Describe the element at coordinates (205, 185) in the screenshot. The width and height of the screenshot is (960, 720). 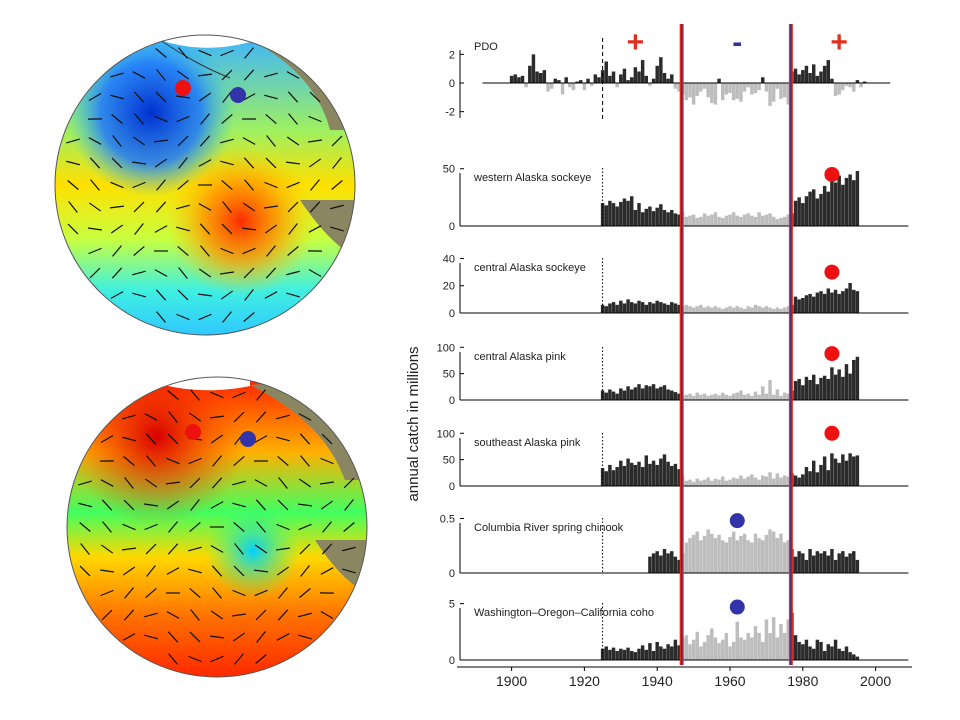
I see `globe-warm-phase-map` at that location.